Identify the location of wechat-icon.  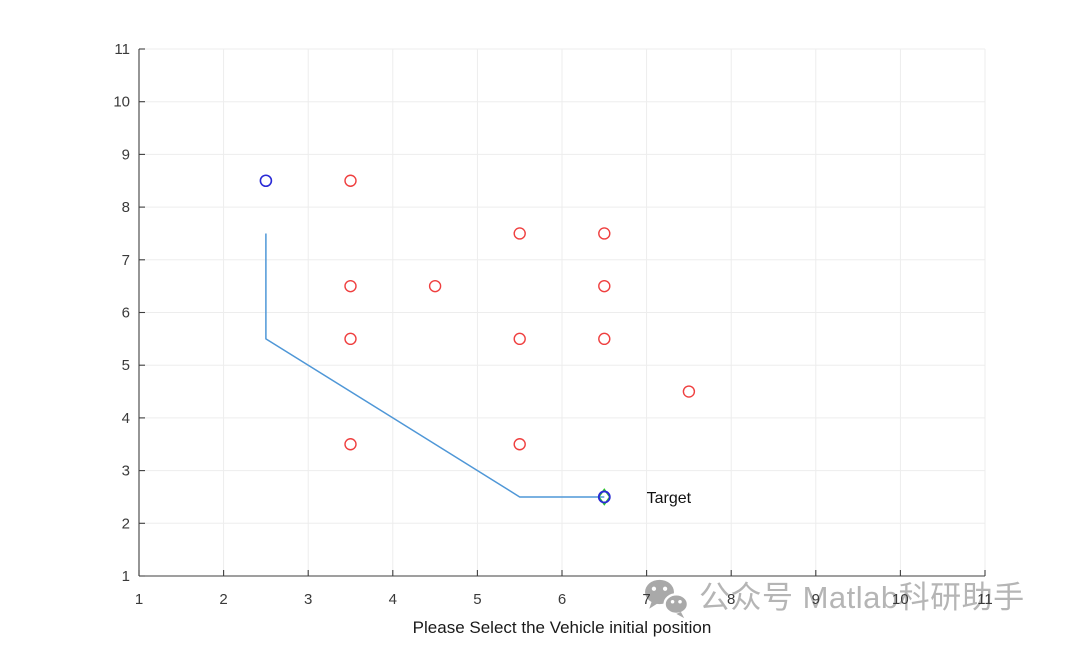
(667, 598).